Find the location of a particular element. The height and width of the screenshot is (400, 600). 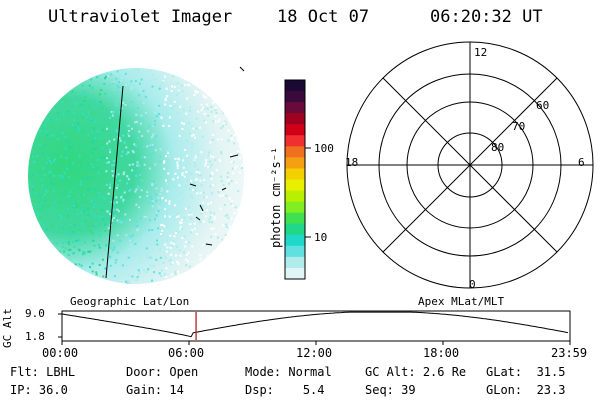

status-door: Door: Open is located at coordinates (162, 372).